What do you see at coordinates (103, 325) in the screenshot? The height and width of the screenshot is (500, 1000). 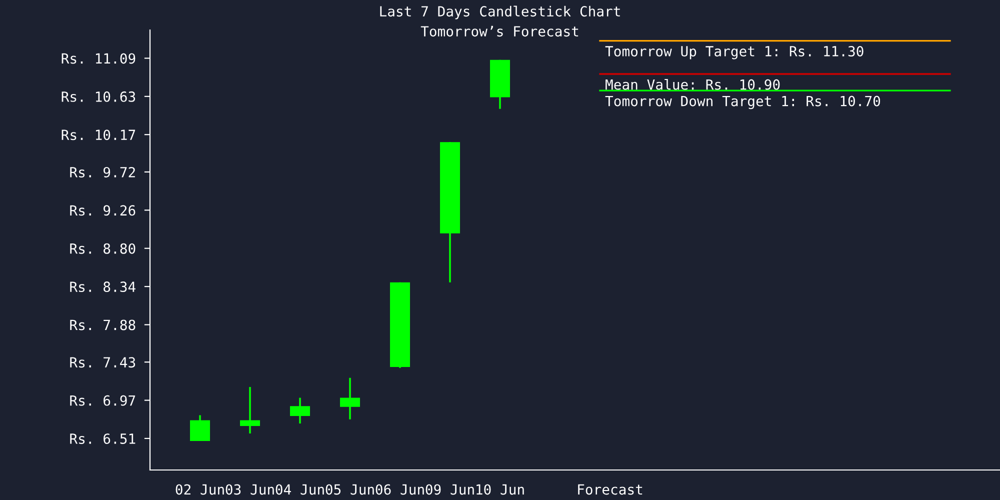 I see `y-tick-label: Rs. 7.88` at bounding box center [103, 325].